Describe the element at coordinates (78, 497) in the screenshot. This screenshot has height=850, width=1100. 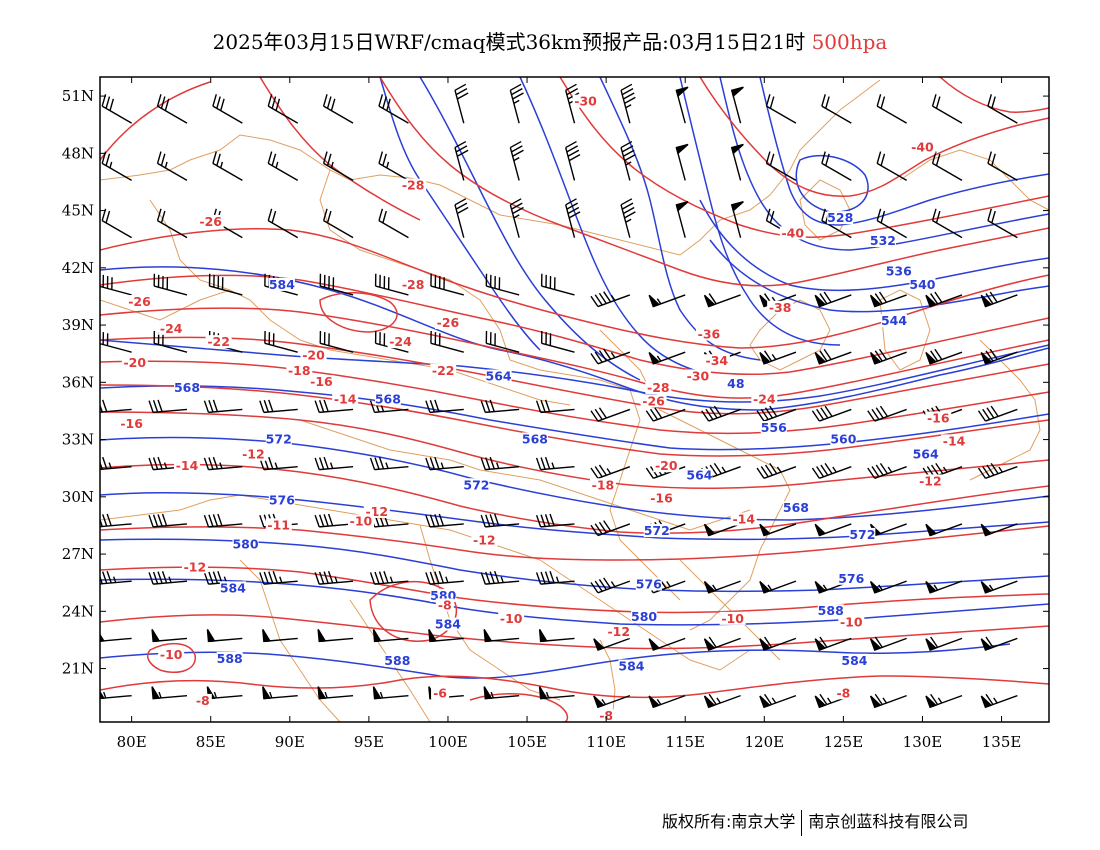
I see `lat-label: 30N` at that location.